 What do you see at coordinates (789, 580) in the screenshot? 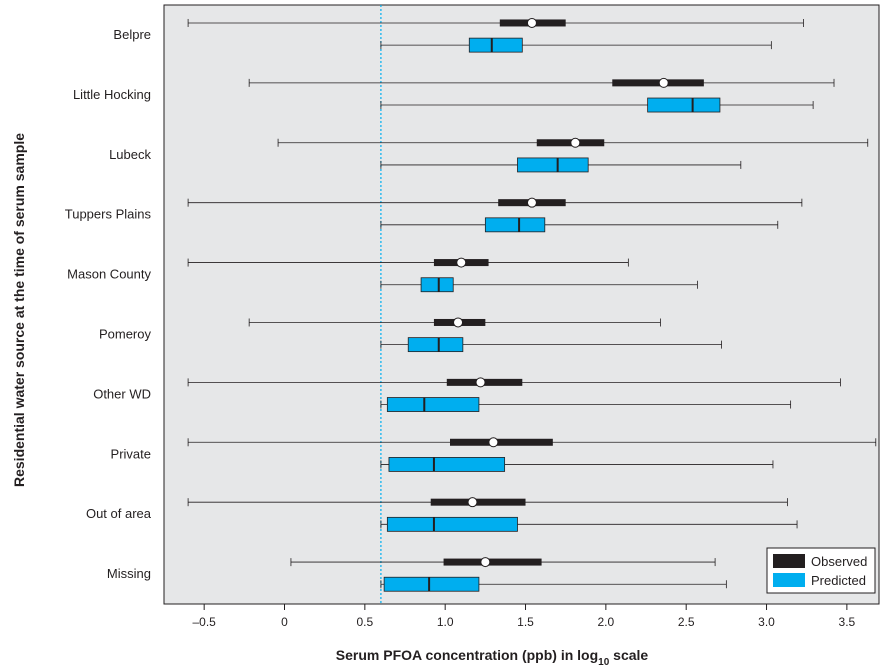
I see `legend-swatch-predicted` at bounding box center [789, 580].